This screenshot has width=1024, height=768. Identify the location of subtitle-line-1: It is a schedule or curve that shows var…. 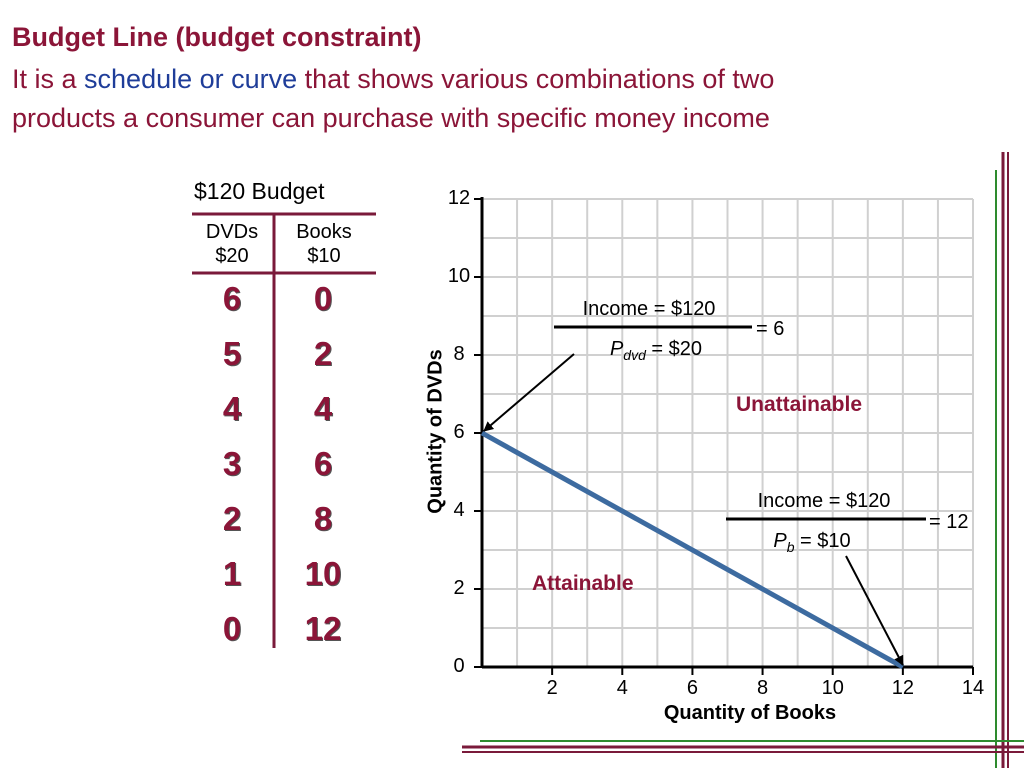
(393, 79).